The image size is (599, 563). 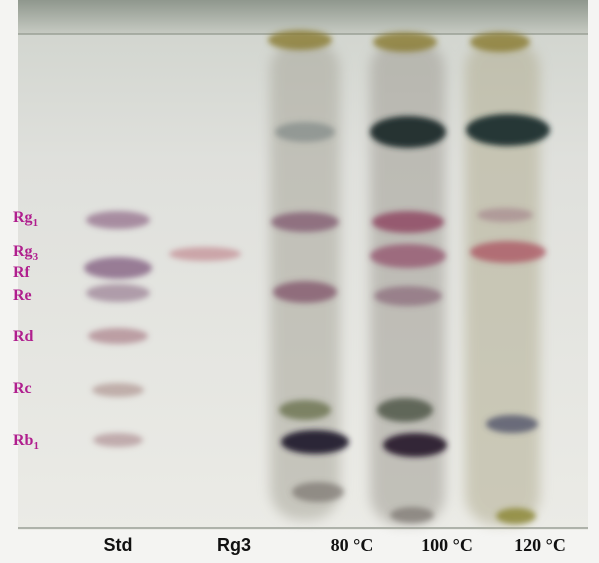 I want to click on band-label: Rg1, so click(x=25, y=219).